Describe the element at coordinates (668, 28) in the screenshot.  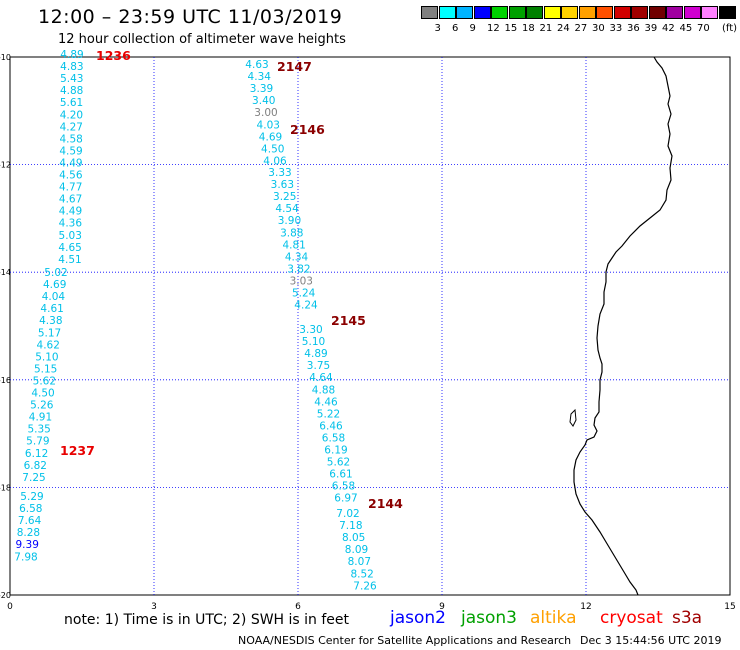
I see `colorbar-label: 42` at that location.